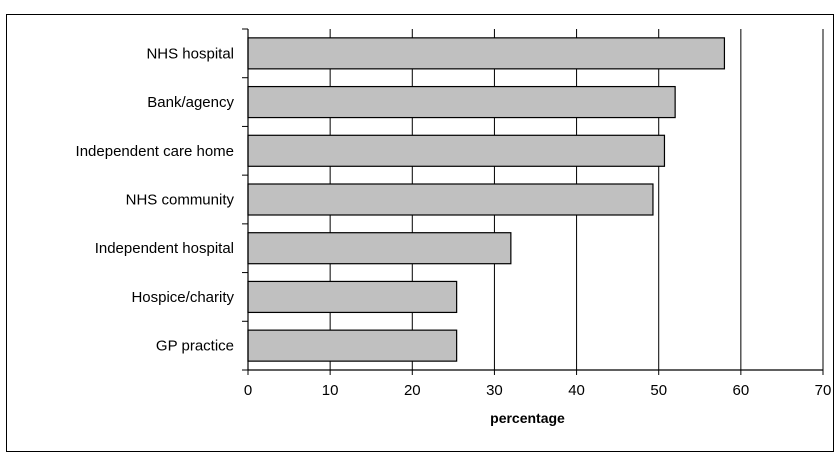 Image resolution: width=840 pixels, height=455 pixels. What do you see at coordinates (456, 150) in the screenshot?
I see `bar-independent-care-home` at bounding box center [456, 150].